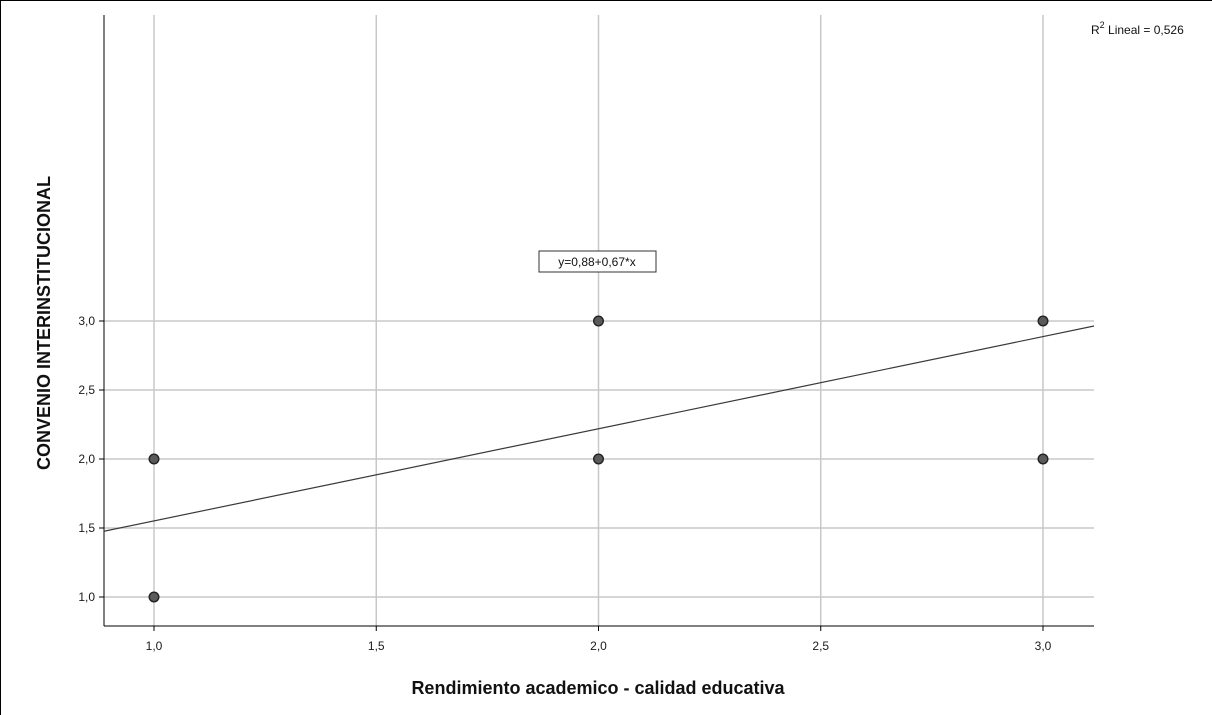 The width and height of the screenshot is (1212, 715). What do you see at coordinates (86, 321) in the screenshot?
I see `y-tick-label: 3,0` at bounding box center [86, 321].